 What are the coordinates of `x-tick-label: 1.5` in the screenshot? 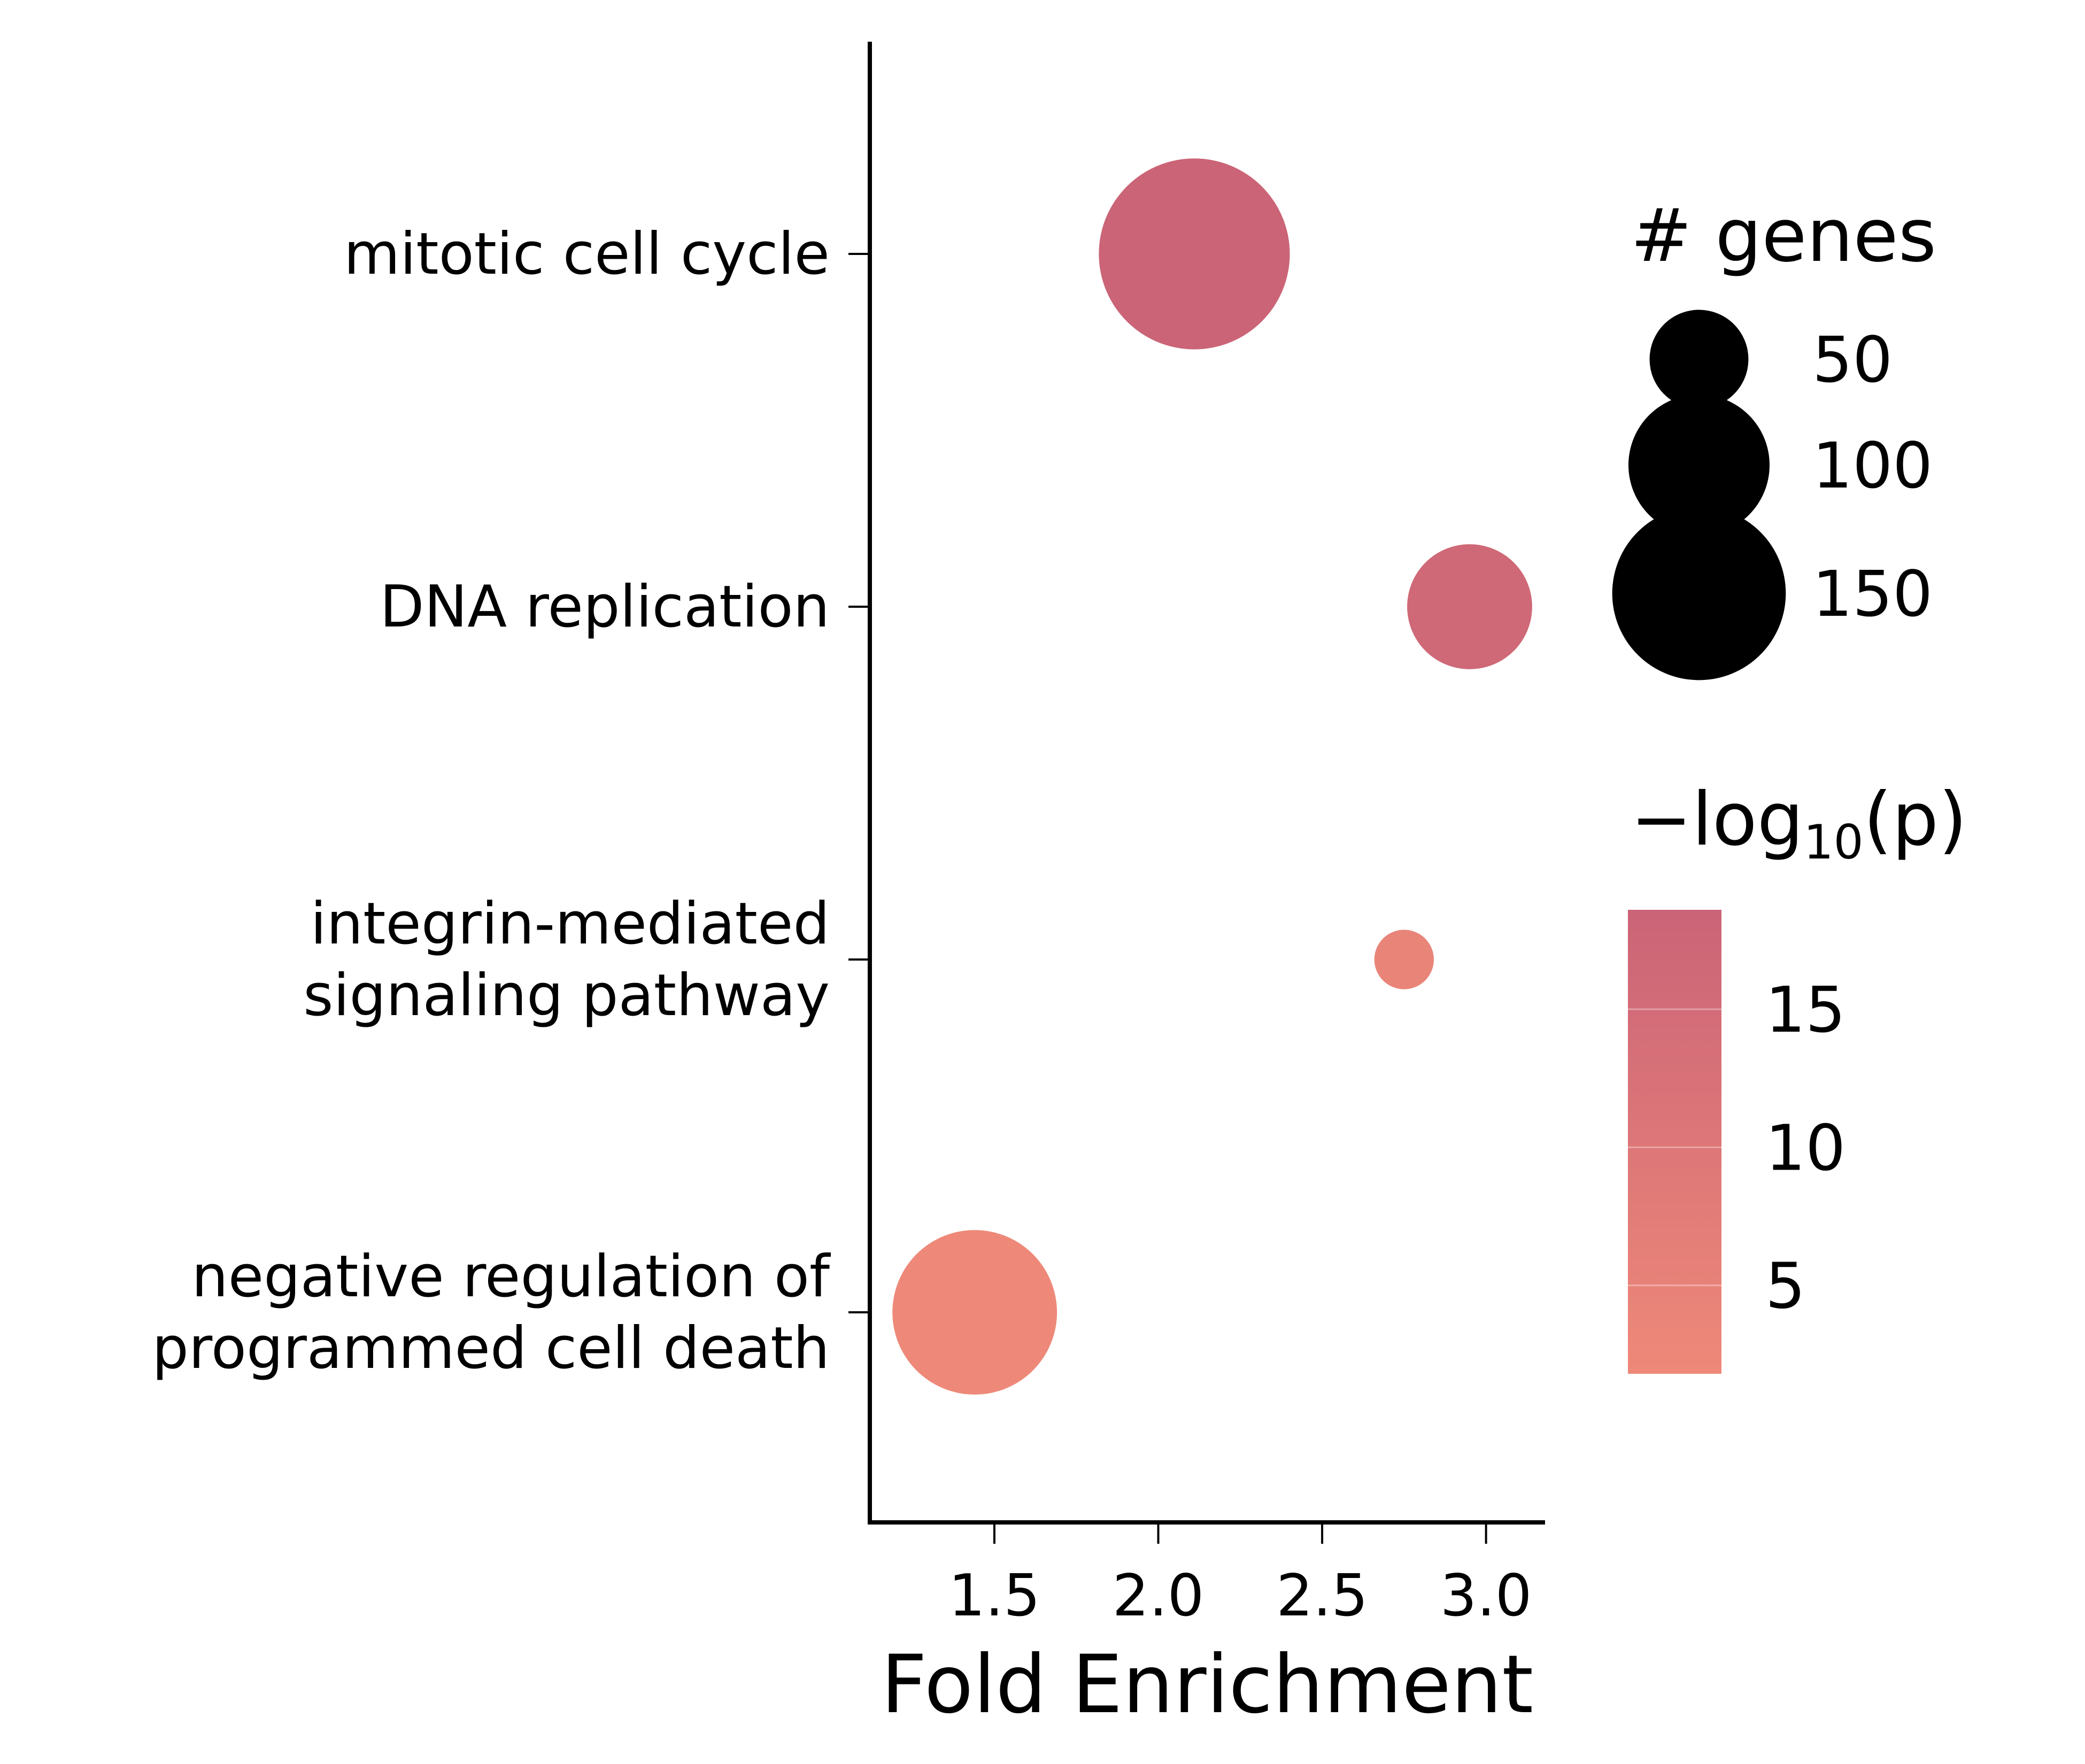 It's located at (994, 1595).